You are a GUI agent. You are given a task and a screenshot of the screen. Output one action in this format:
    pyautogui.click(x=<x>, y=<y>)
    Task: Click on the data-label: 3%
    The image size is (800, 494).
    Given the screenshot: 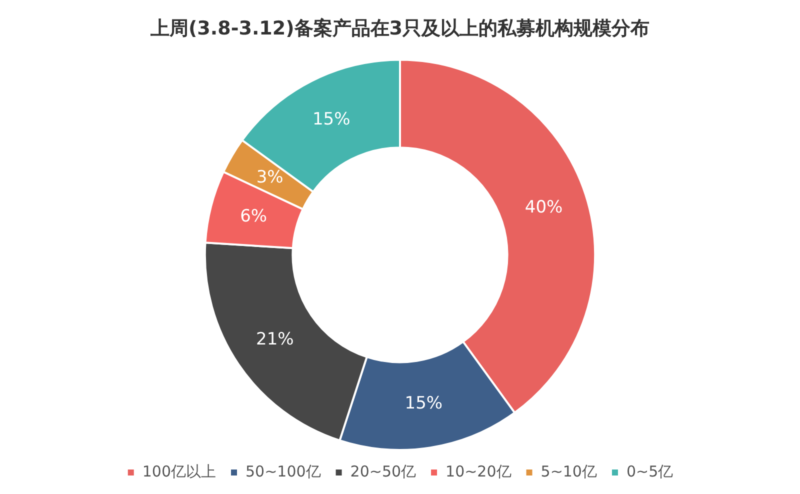 What is the action you would take?
    pyautogui.click(x=270, y=177)
    